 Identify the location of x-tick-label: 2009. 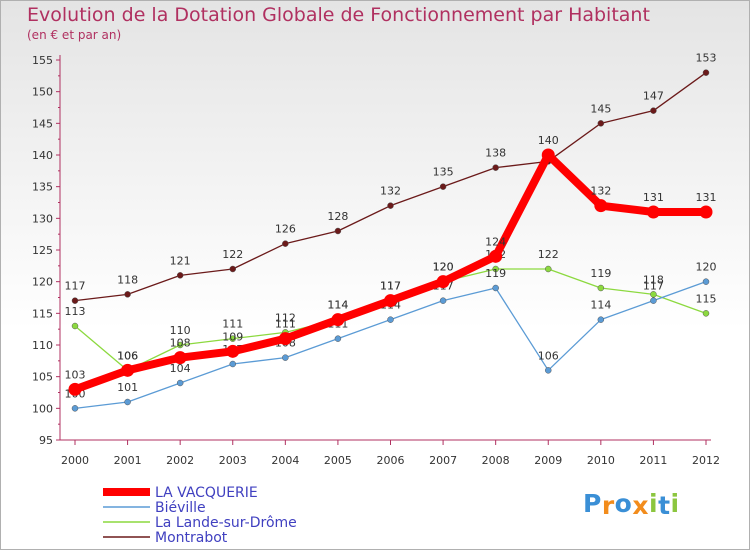
(548, 460).